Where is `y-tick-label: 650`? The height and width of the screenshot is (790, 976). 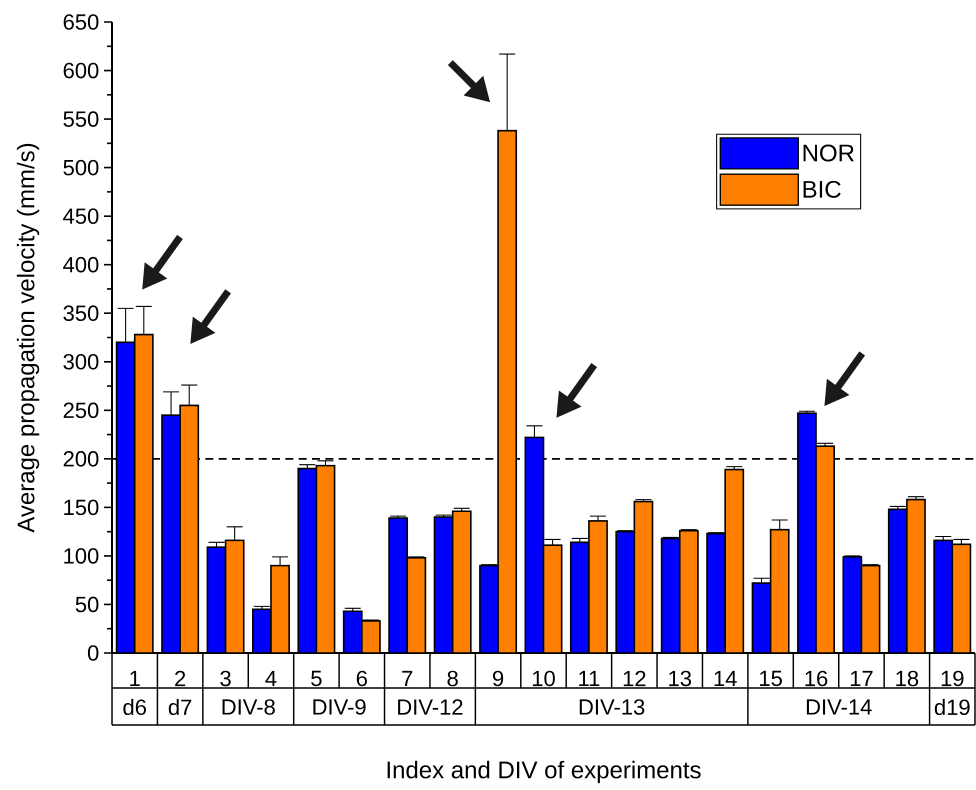 y-tick-label: 650 is located at coordinates (81, 22).